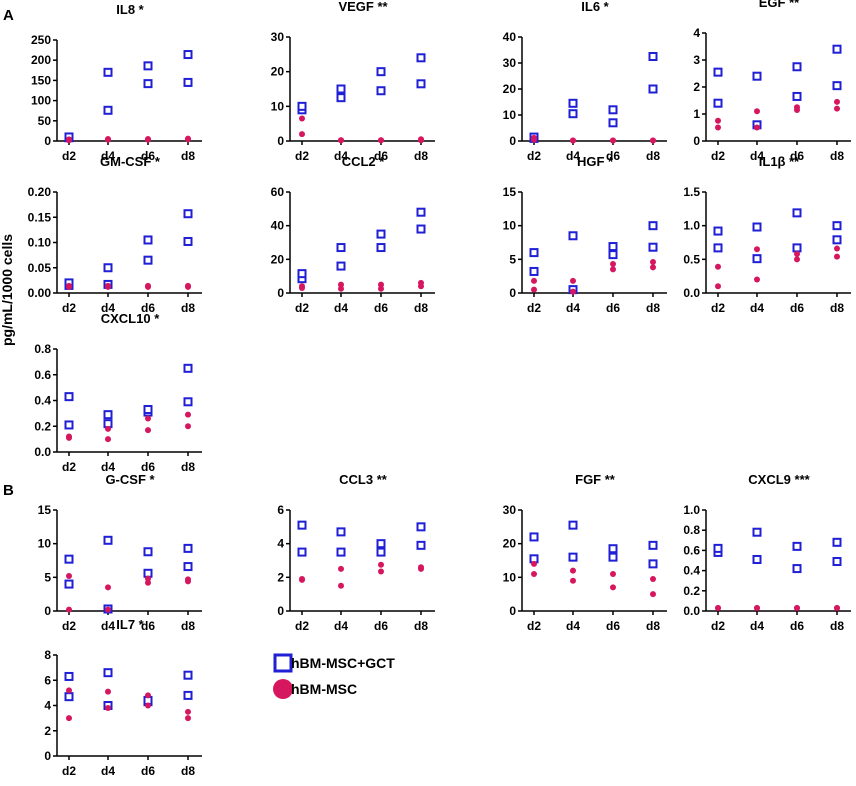 Image resolution: width=856 pixels, height=786 pixels. What do you see at coordinates (691, 226) in the screenshot?
I see `y-tick-label: 1.0` at bounding box center [691, 226].